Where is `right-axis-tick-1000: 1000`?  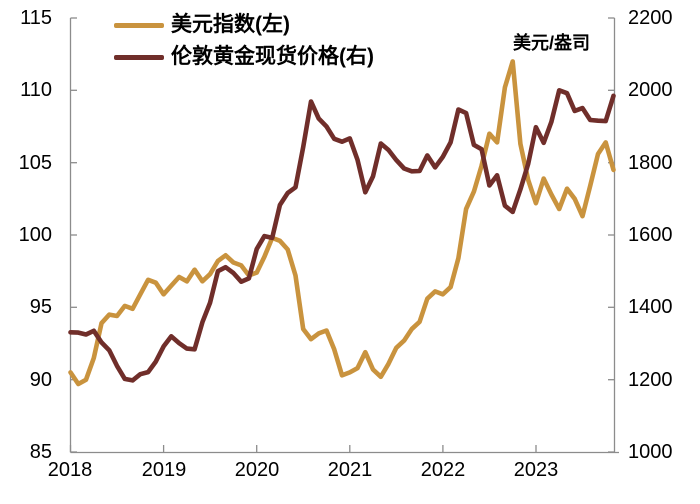
right-axis-tick-1000: 1000 is located at coordinates (650, 452).